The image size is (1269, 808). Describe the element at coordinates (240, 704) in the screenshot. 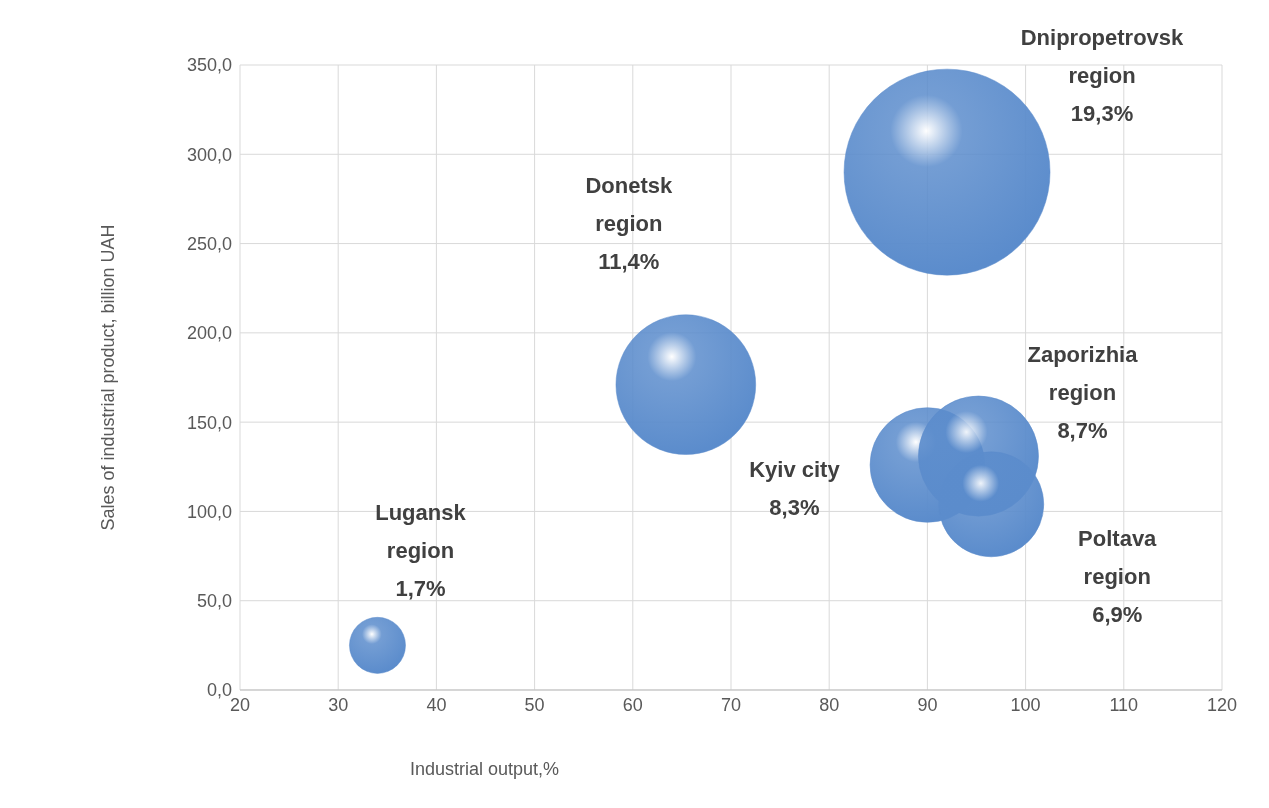

I see `x-tick-label: 20` at that location.